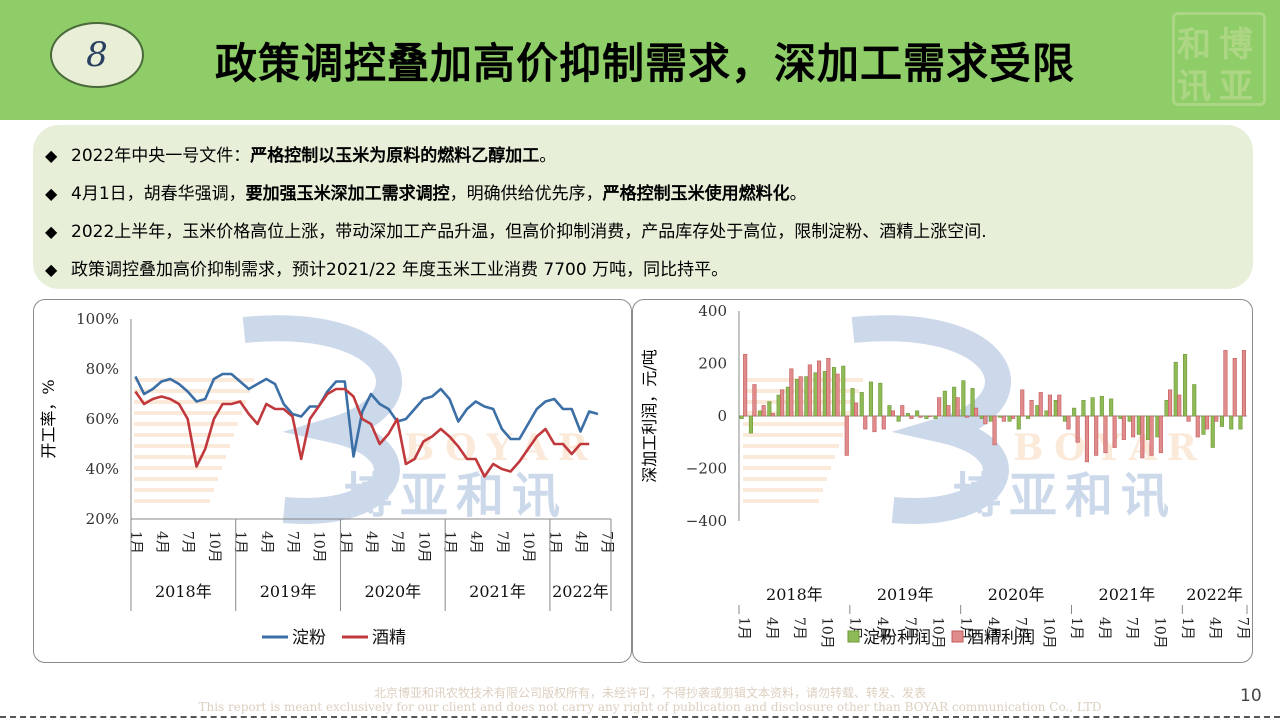 Image resolution: width=1280 pixels, height=720 pixels. Describe the element at coordinates (640, 717) in the screenshot. I see `footer-divider` at that location.